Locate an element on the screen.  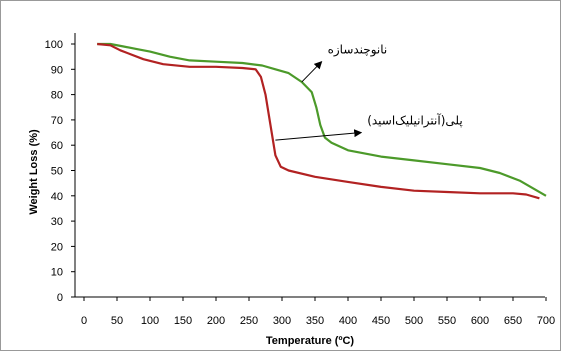
x-tick-label: 550 is located at coordinates (447, 321).